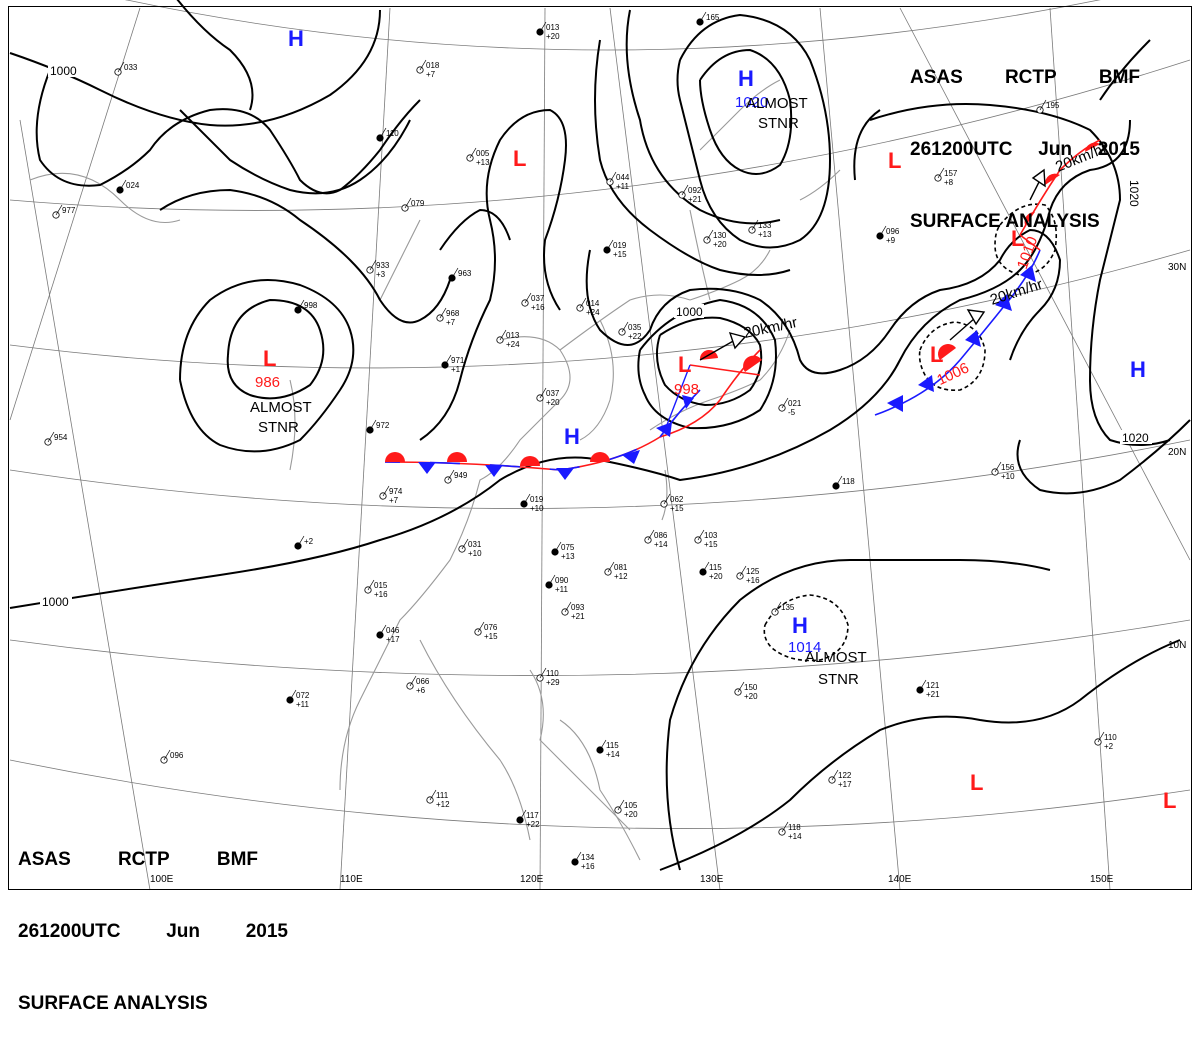 The width and height of the screenshot is (1200, 1040). I want to click on station-value: 033, so click(131, 67).